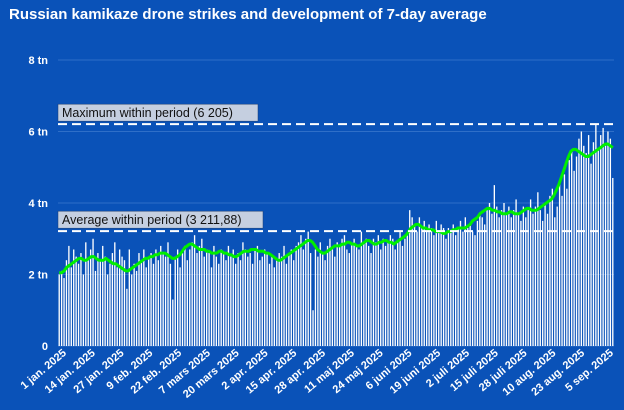 This screenshot has width=624, height=410. What do you see at coordinates (152, 220) in the screenshot?
I see `reference-label: Average within period (3 211,88)` at bounding box center [152, 220].